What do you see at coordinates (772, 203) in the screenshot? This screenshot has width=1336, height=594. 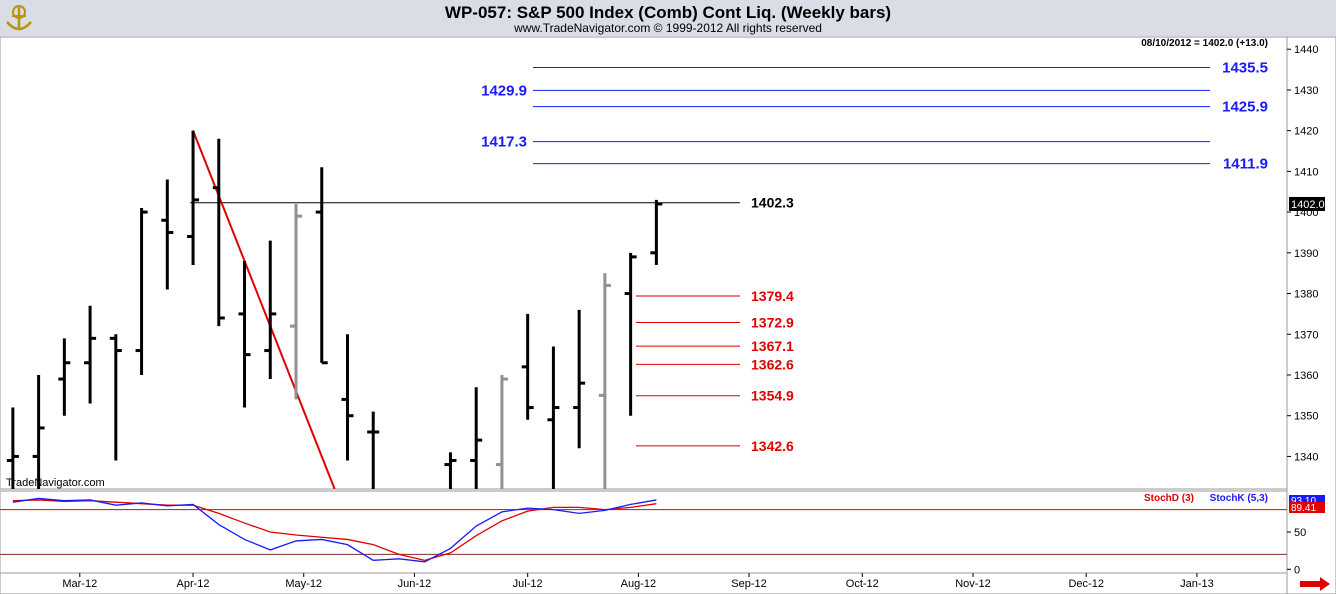 I see `resistance-level-label: 1402.3` at bounding box center [772, 203].